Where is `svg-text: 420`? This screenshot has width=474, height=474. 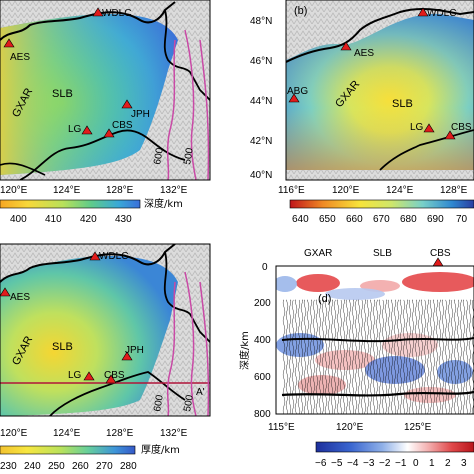
svg-text: 420 is located at coordinates (88, 219).